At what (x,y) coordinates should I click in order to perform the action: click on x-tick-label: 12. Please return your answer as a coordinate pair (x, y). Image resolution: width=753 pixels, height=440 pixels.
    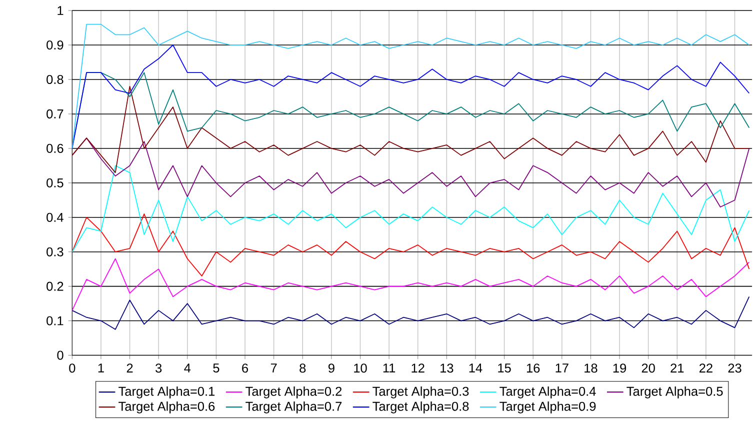
    Looking at the image, I should click on (418, 367).